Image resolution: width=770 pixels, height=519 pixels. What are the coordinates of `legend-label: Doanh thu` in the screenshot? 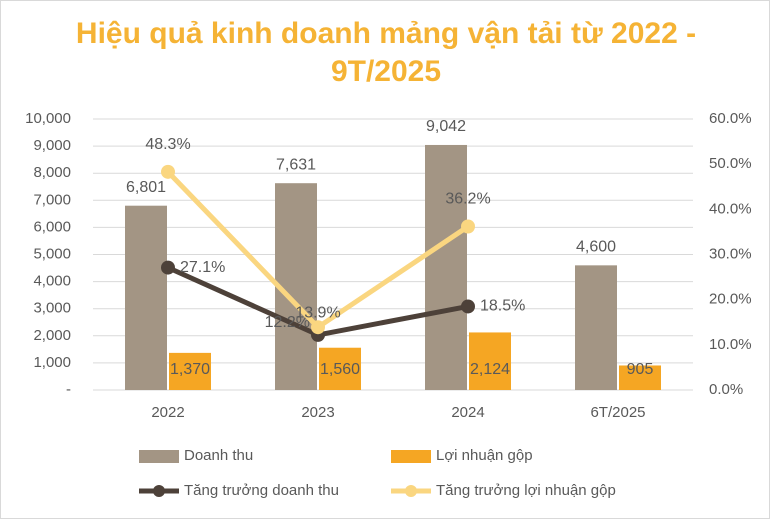 It's located at (218, 455).